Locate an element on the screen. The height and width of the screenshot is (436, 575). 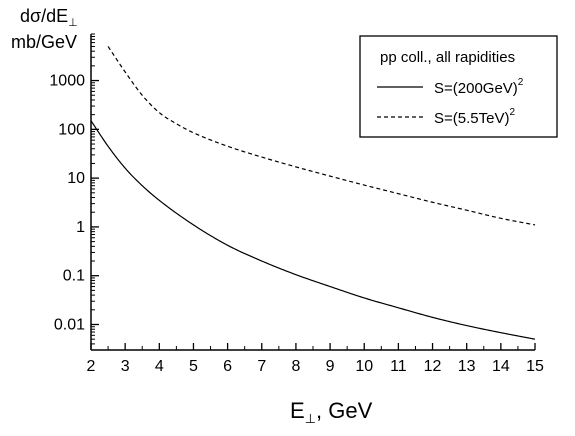
y-axis-title-line1: dσ/dE⊥ is located at coordinates (49, 17).